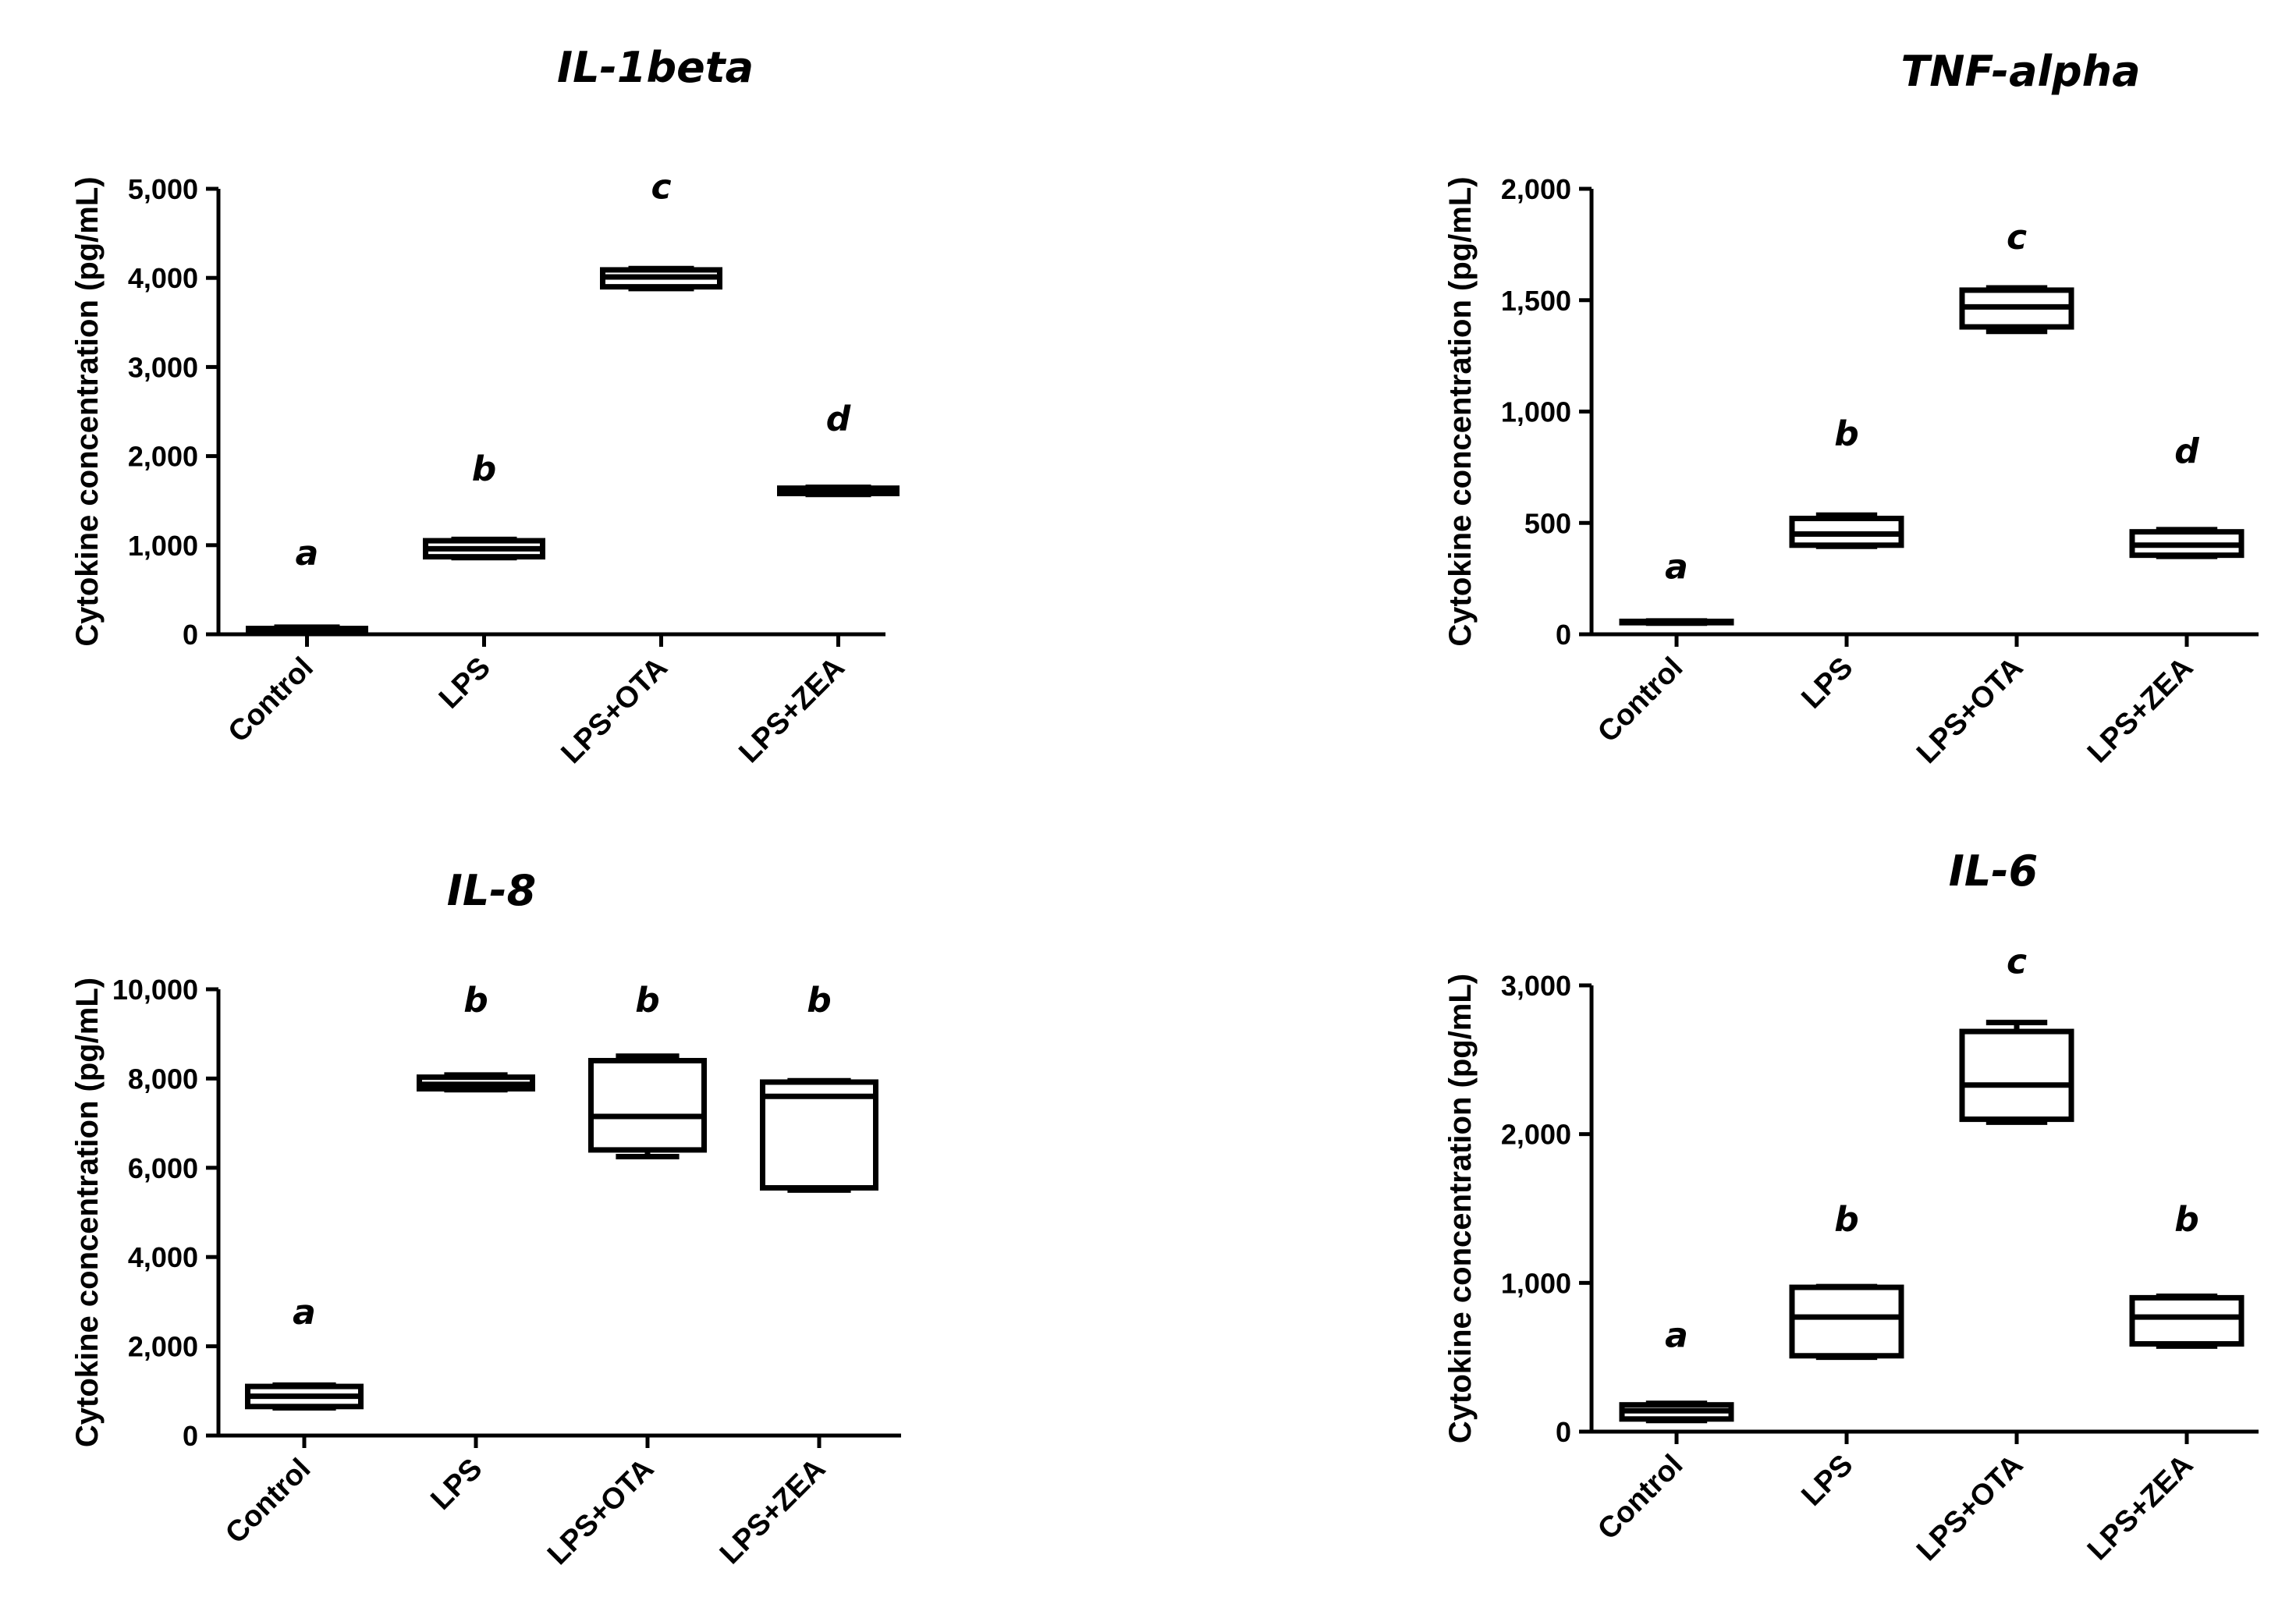  Describe the element at coordinates (2020, 71) in the screenshot. I see `chart-title: TNF-alpha` at that location.